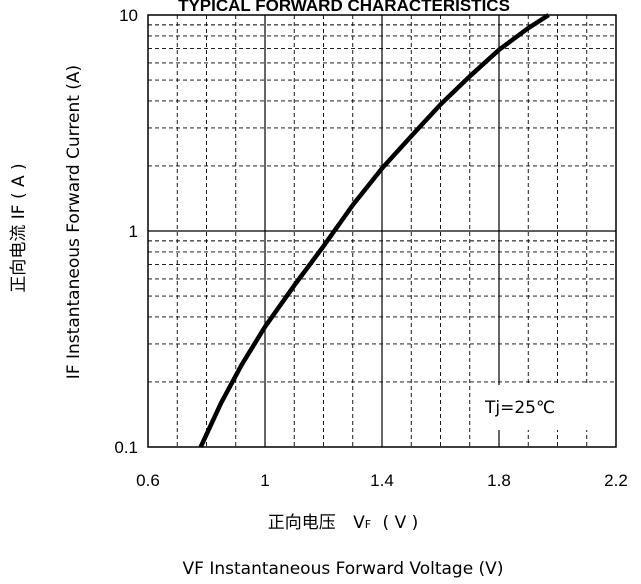  Describe the element at coordinates (126, 447) in the screenshot. I see `y-tick-label: 0.1` at that location.